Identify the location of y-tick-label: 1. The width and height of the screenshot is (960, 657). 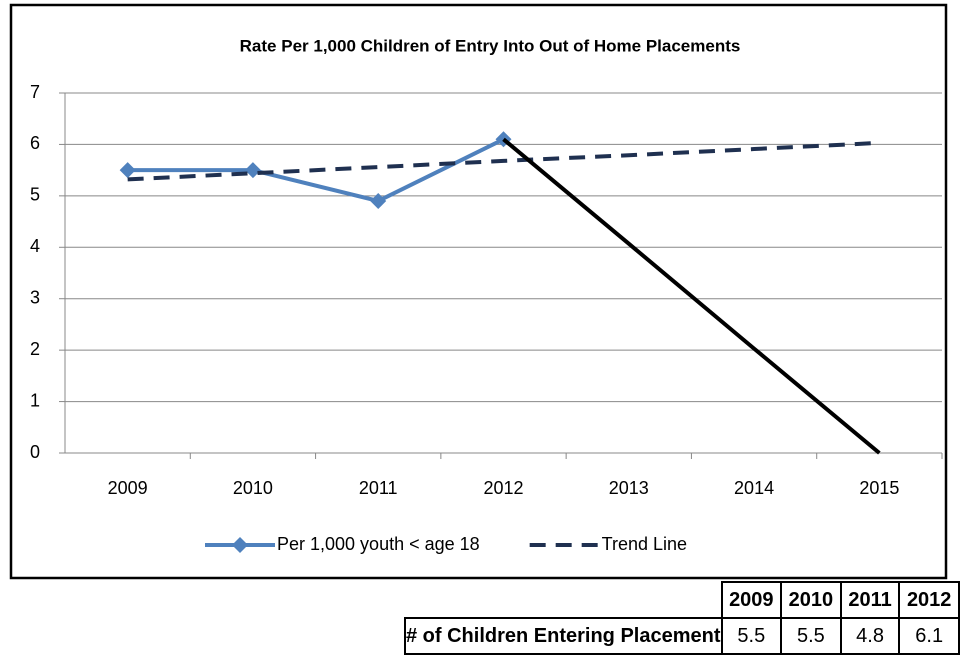
(35, 400).